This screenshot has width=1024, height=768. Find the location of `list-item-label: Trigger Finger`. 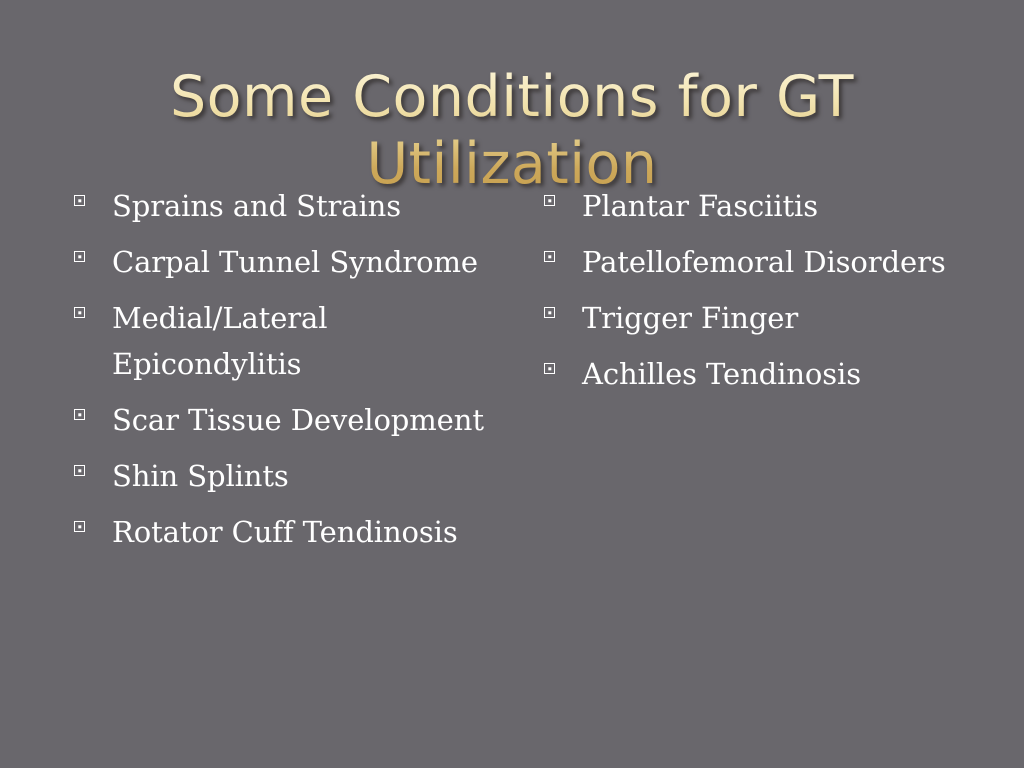

list-item-label: Trigger Finger is located at coordinates (690, 318).